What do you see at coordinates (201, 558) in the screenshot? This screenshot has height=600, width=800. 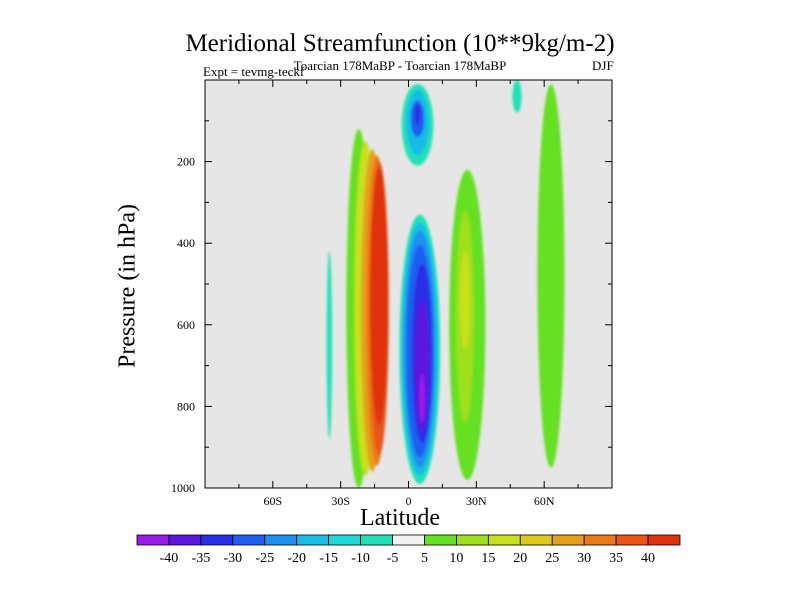 I see `colorbar-label: -35` at bounding box center [201, 558].